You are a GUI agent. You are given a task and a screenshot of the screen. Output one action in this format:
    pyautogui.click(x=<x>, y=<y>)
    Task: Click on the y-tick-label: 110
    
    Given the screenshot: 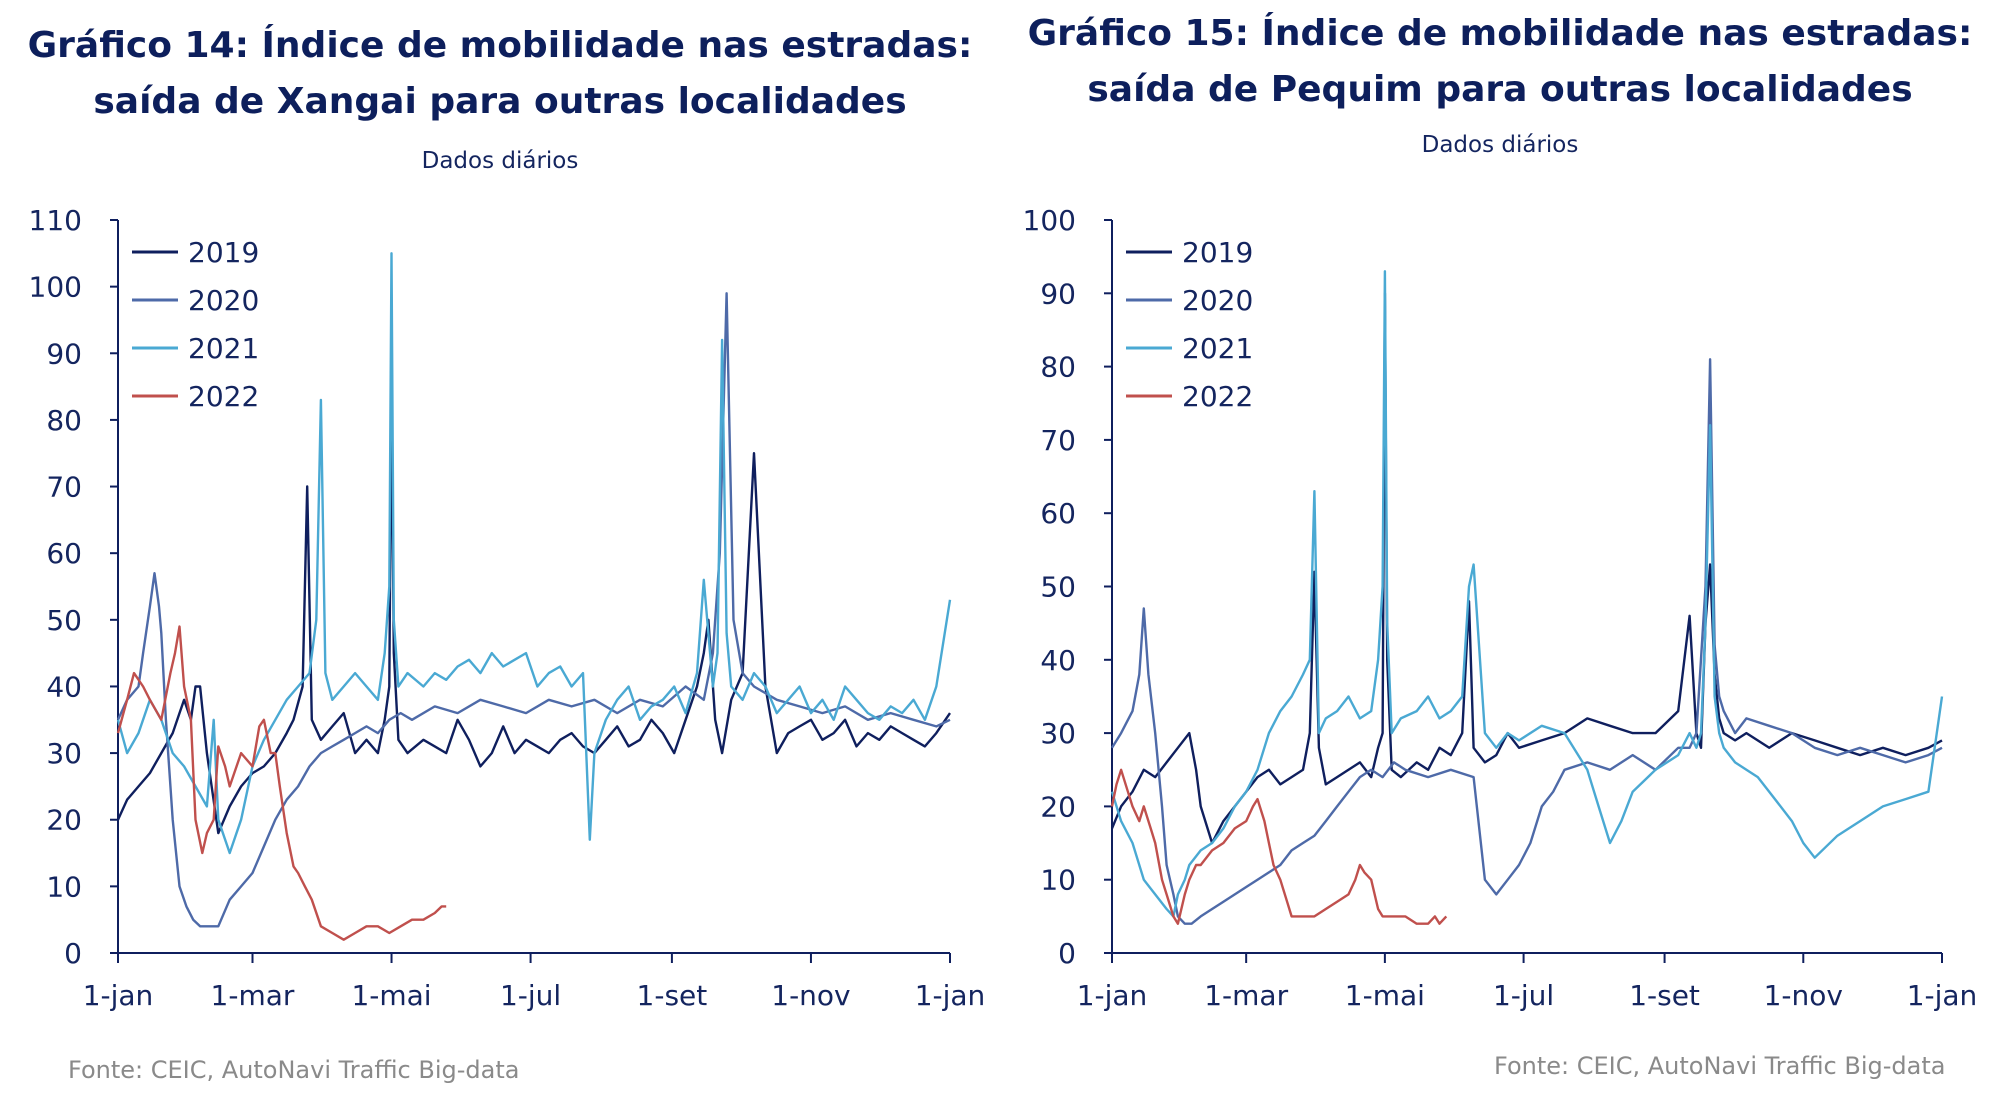 What is the action you would take?
    pyautogui.click(x=55, y=220)
    